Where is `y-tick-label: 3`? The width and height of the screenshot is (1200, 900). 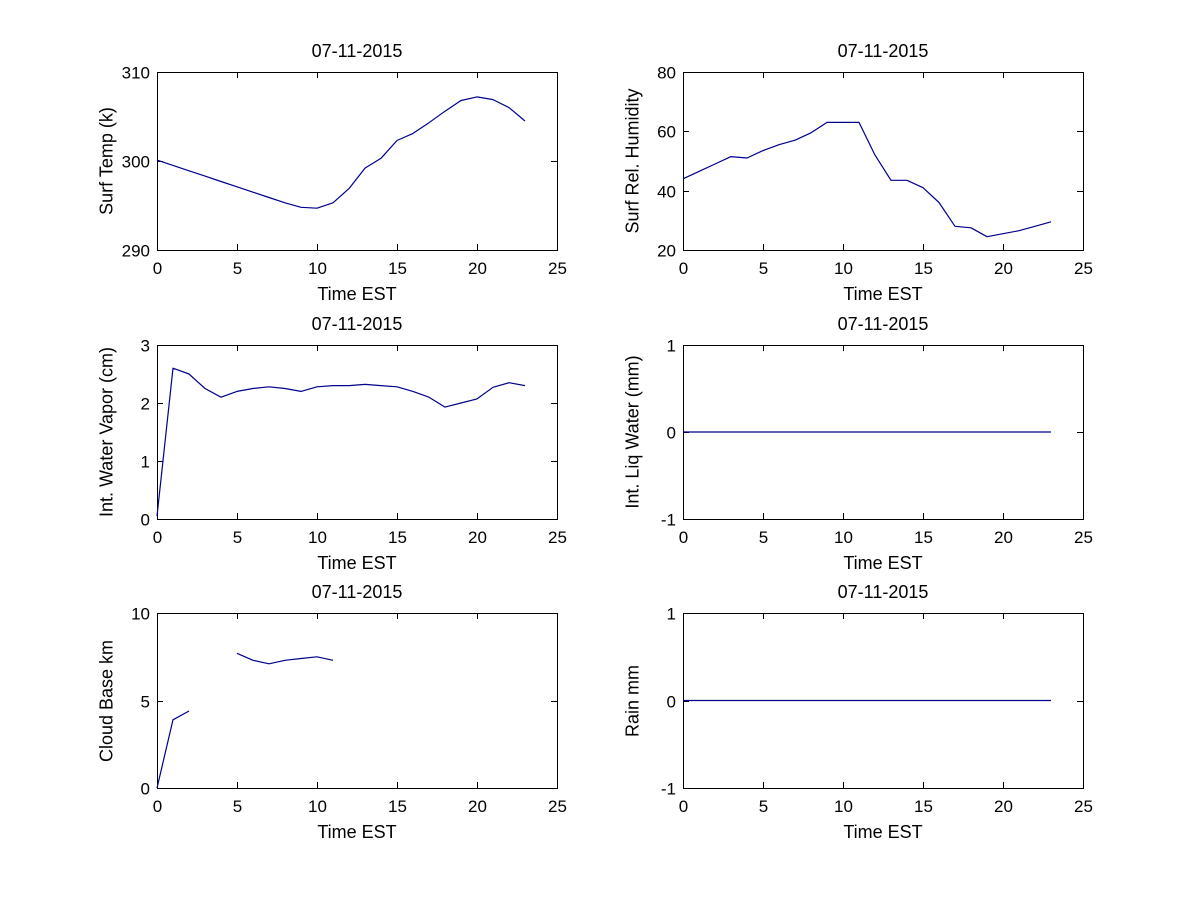
y-tick-label: 3 is located at coordinates (145, 346).